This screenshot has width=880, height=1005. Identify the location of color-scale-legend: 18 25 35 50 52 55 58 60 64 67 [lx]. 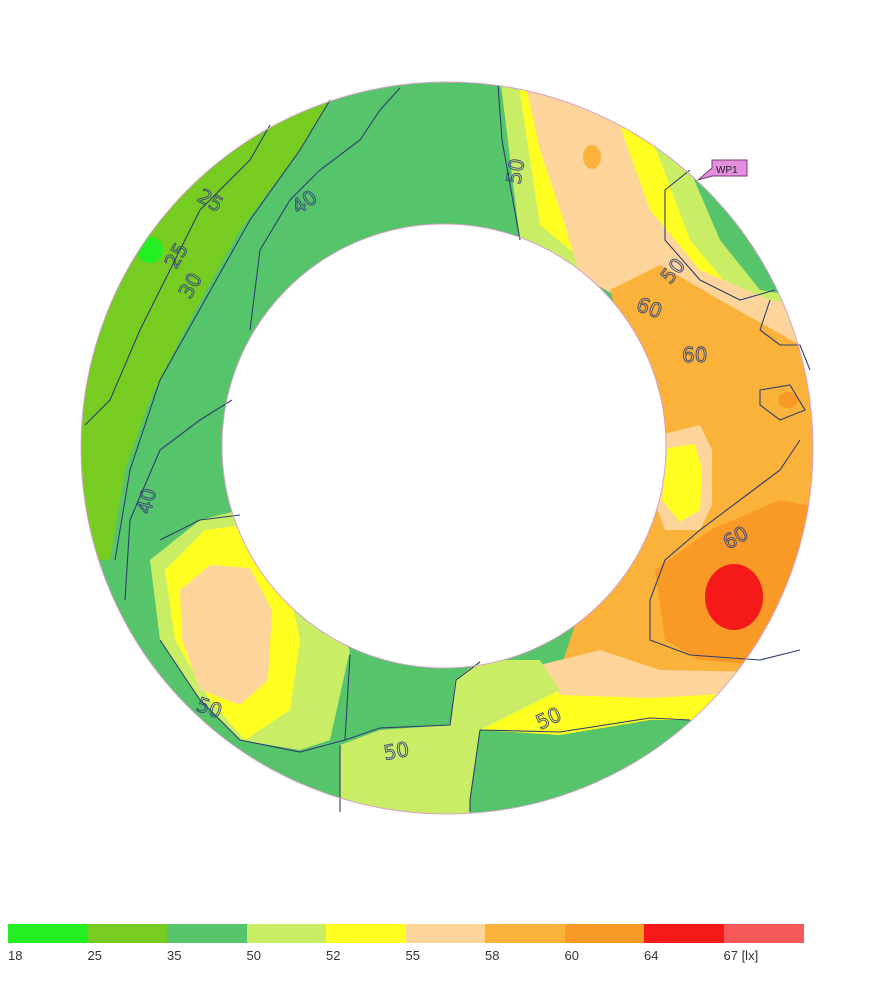
(408, 949).